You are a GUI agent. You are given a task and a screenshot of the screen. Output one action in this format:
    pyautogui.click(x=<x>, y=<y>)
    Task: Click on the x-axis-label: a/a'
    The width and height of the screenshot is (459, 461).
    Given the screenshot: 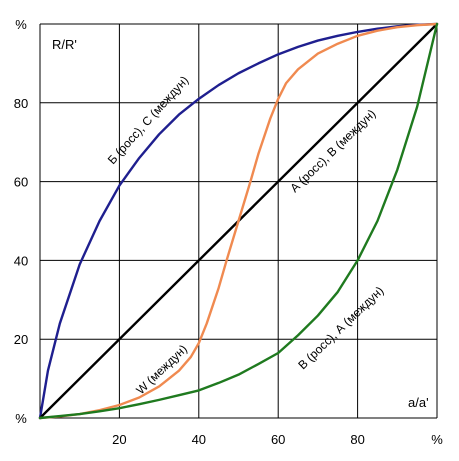 What is the action you would take?
    pyautogui.click(x=418, y=402)
    